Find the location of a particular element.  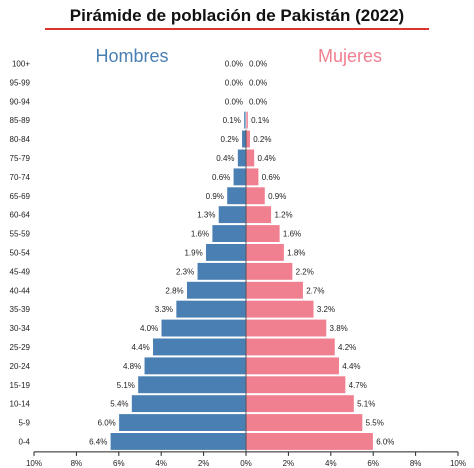

value-label-hombres-35-39: 3.3% is located at coordinates (164, 309).